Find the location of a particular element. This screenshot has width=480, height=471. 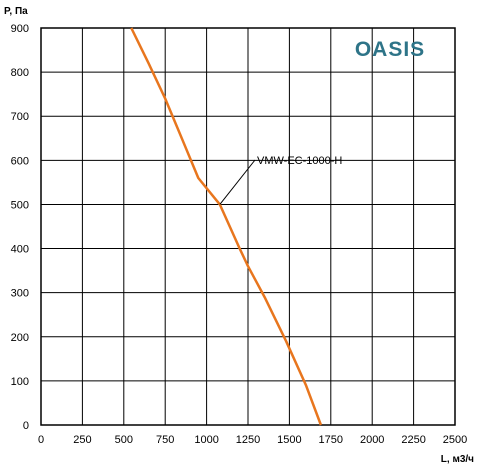

x-tick-label: 1500 is located at coordinates (289, 440).